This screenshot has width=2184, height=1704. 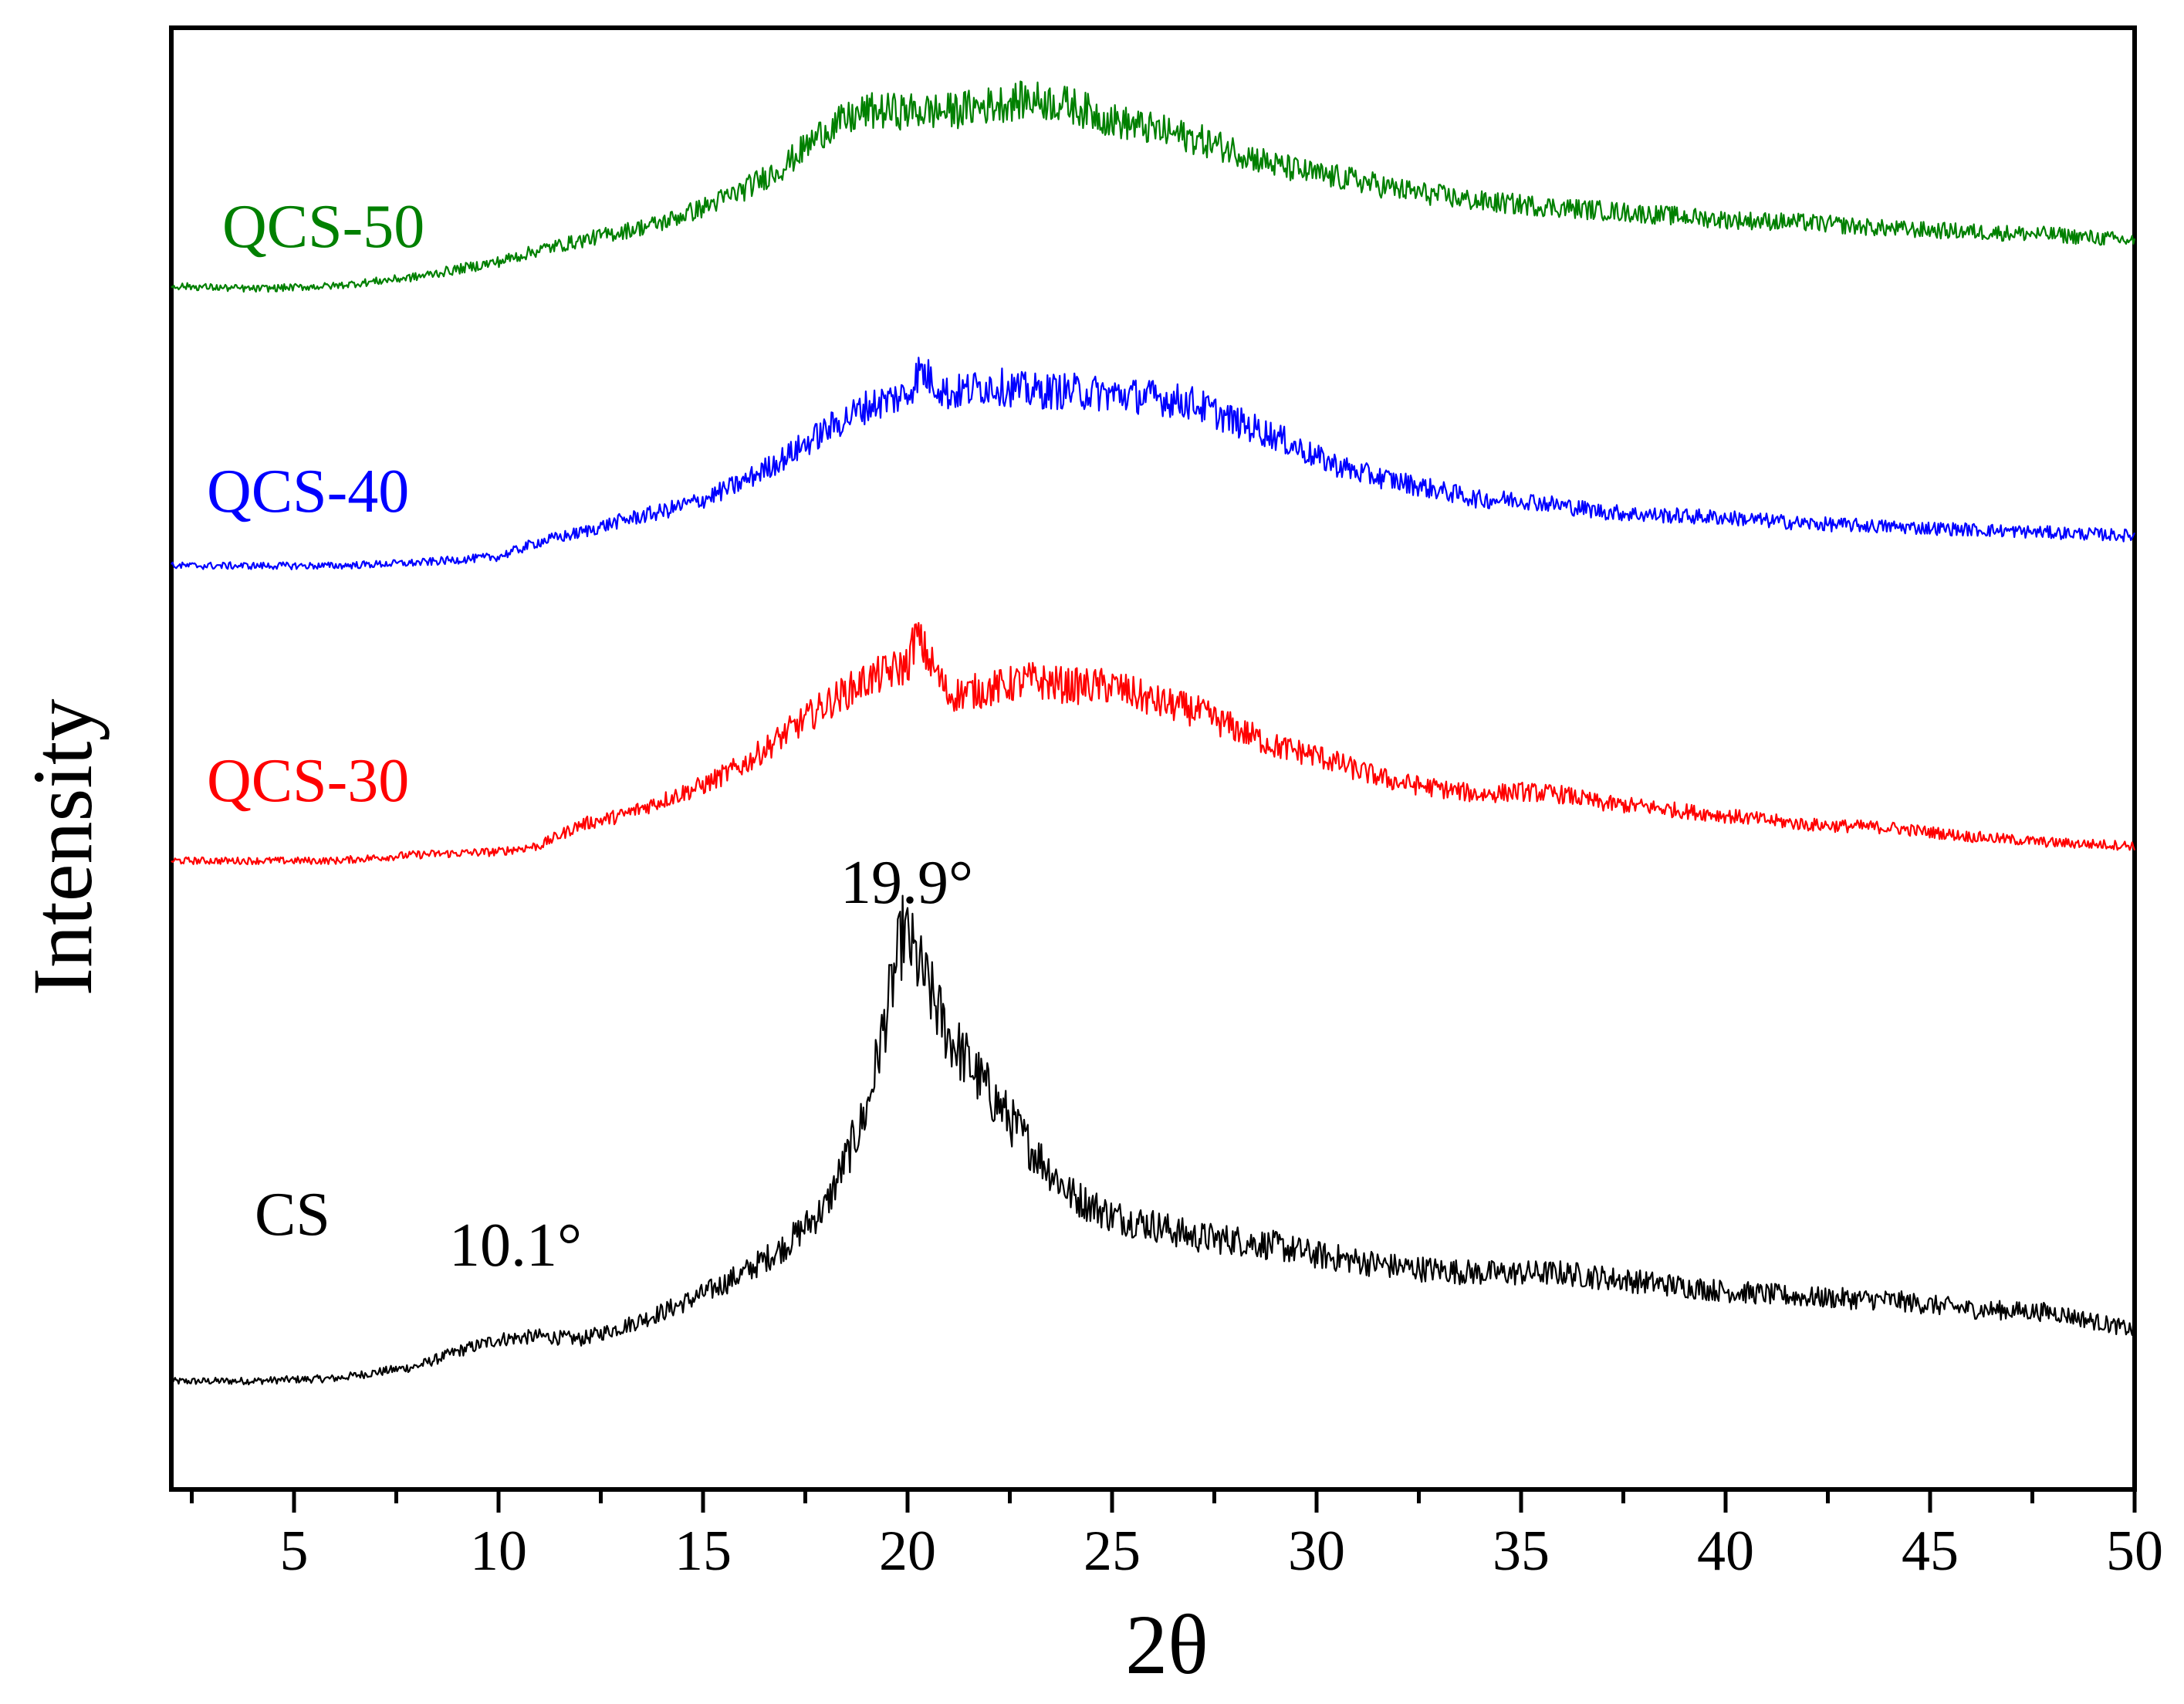 What do you see at coordinates (308, 492) in the screenshot?
I see `series-label-qcs-40: QCS-40` at bounding box center [308, 492].